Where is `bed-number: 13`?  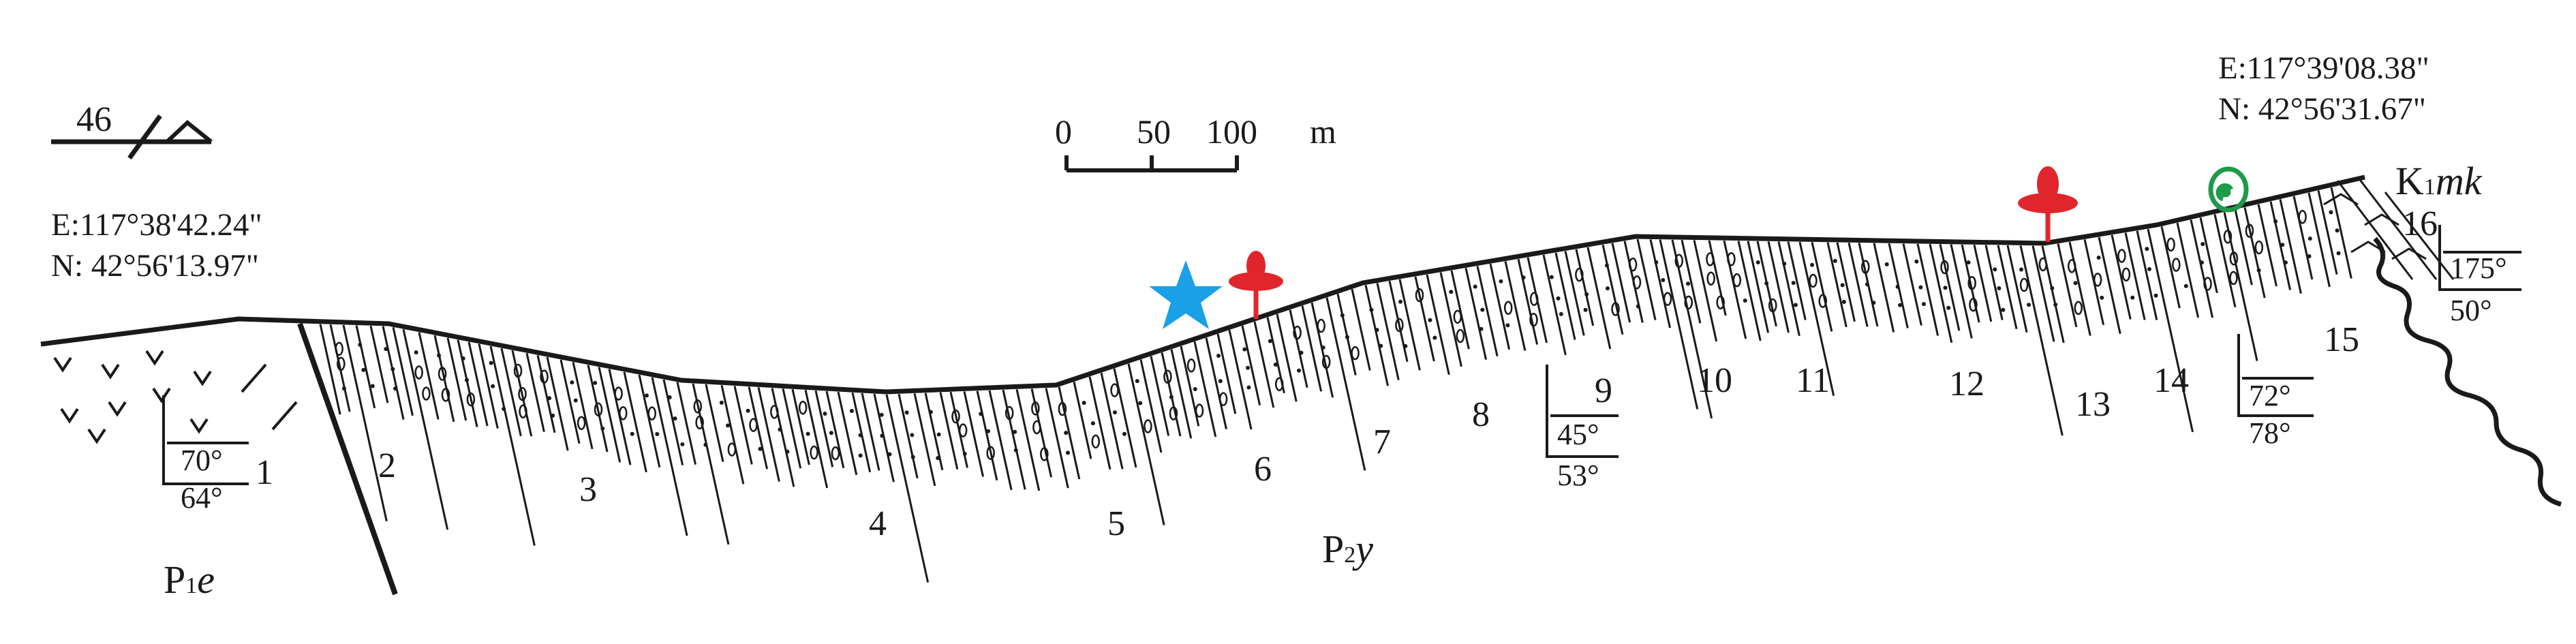
bed-number: 13 is located at coordinates (2093, 404).